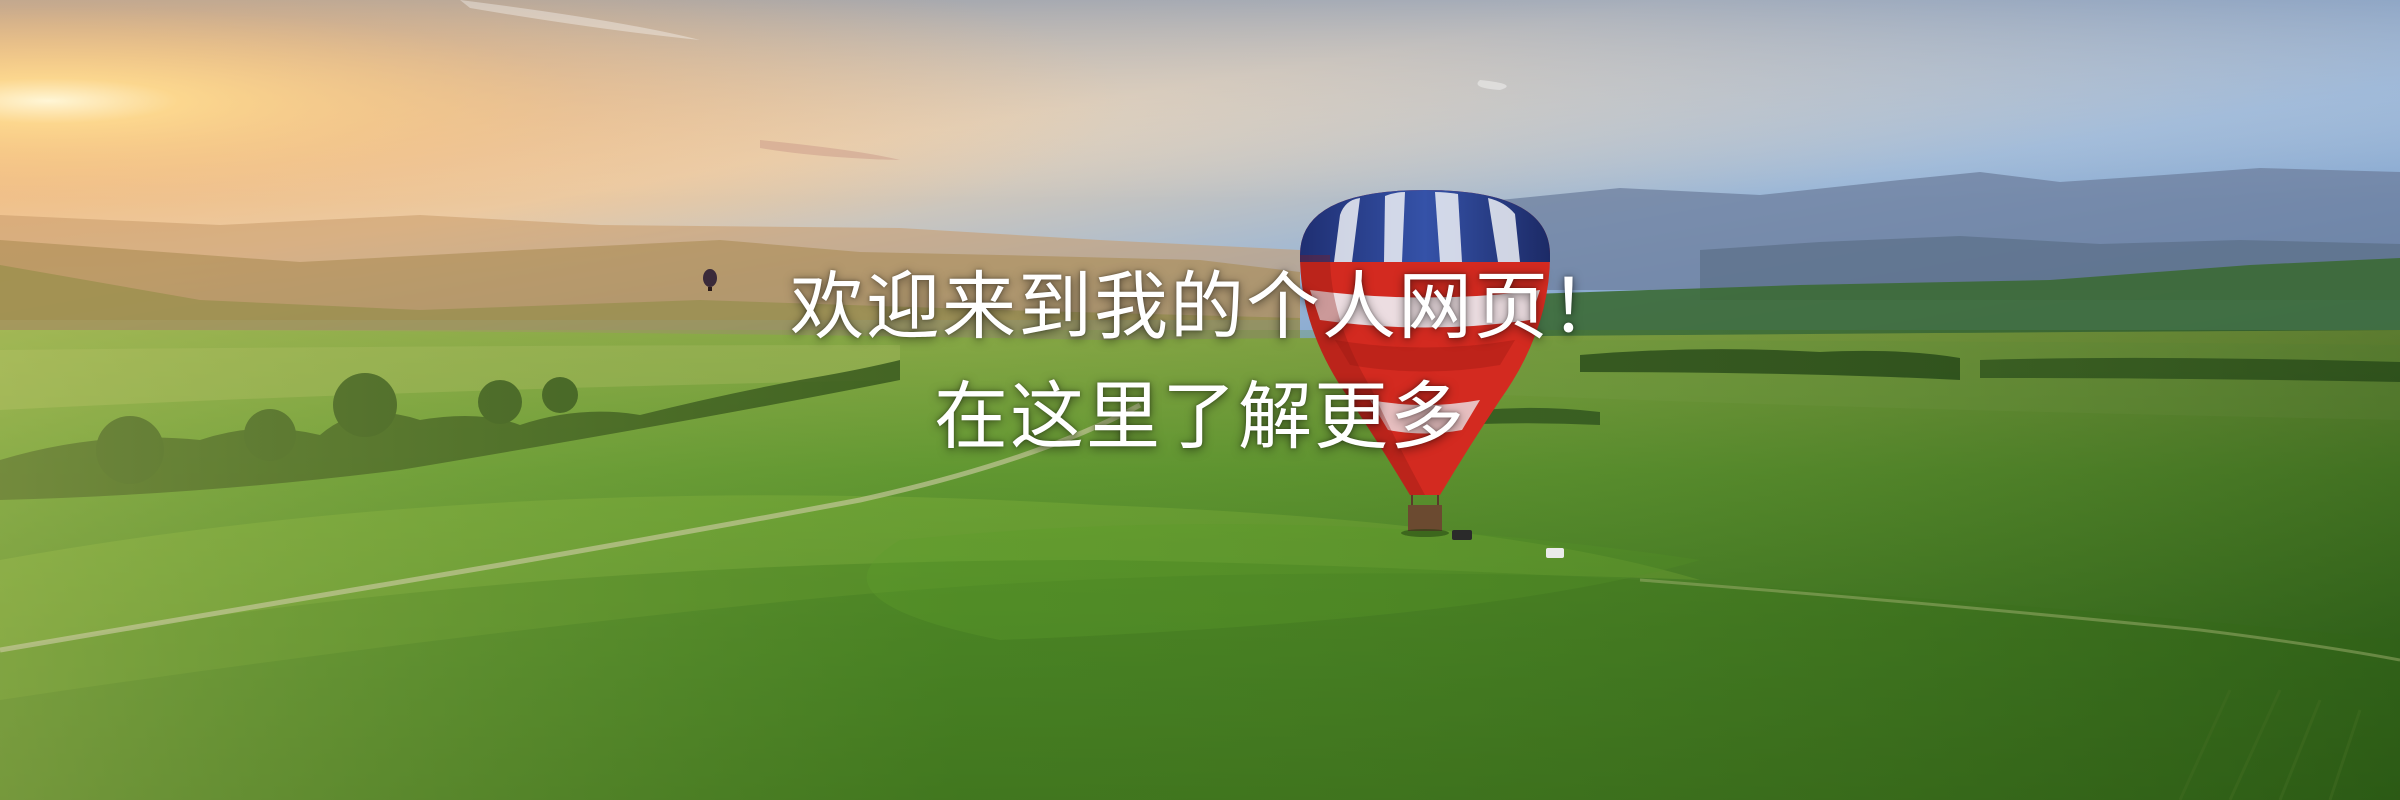  What do you see at coordinates (1208, 307) in the screenshot?
I see `hero-title: 欢迎来到我的个人网页！` at bounding box center [1208, 307].